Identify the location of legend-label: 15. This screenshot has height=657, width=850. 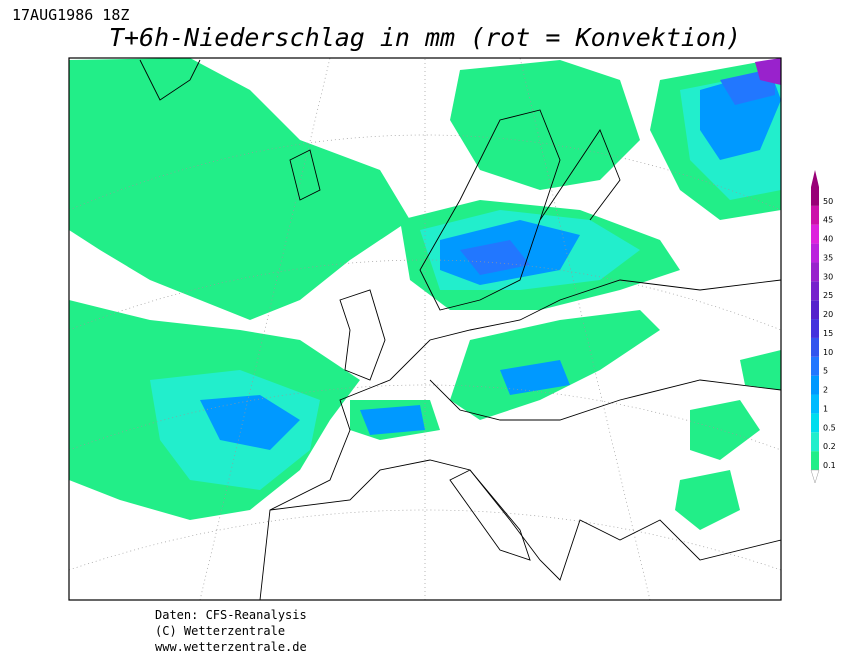
(828, 333).